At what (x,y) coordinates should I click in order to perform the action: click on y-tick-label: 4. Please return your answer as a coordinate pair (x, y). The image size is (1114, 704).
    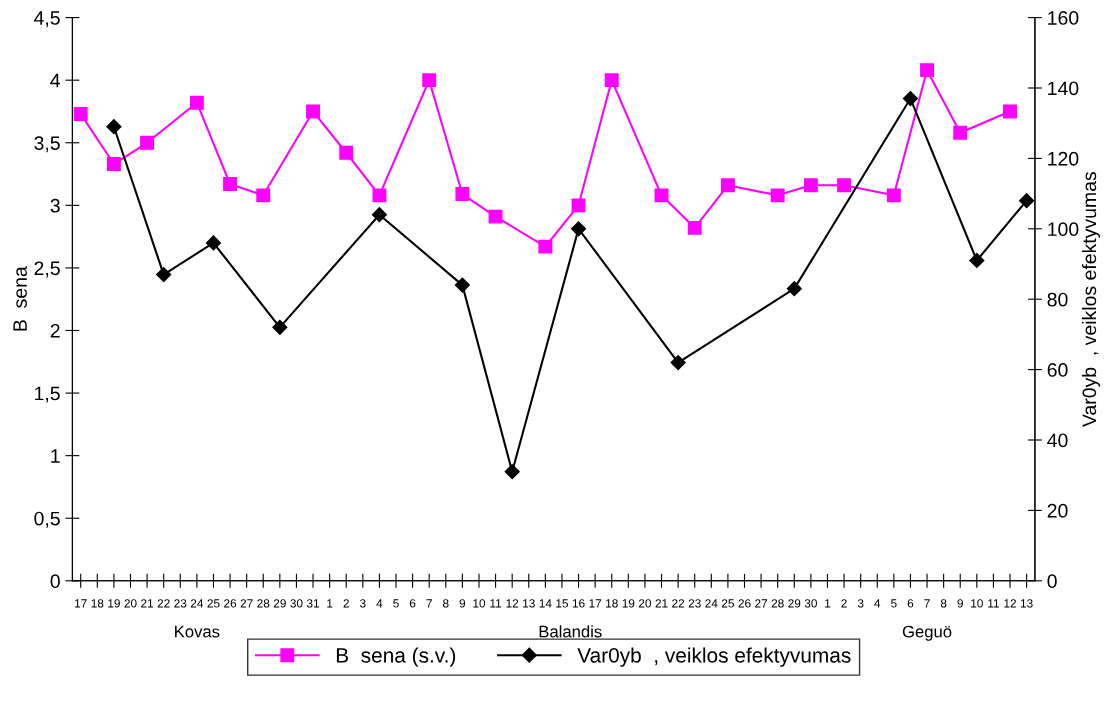
    Looking at the image, I should click on (55, 80).